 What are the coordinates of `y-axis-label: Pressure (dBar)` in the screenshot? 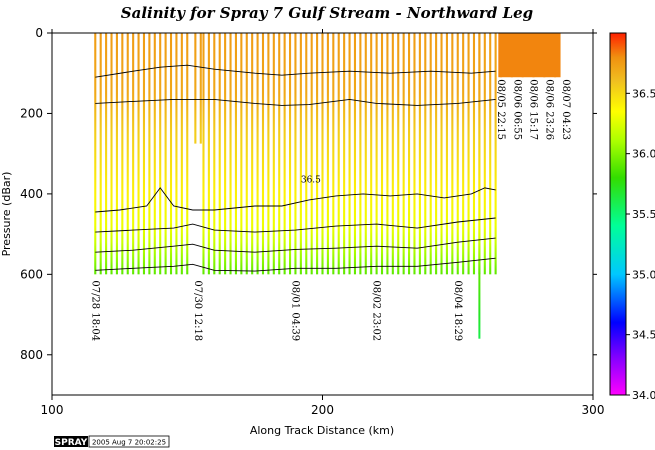 It's located at (6, 214).